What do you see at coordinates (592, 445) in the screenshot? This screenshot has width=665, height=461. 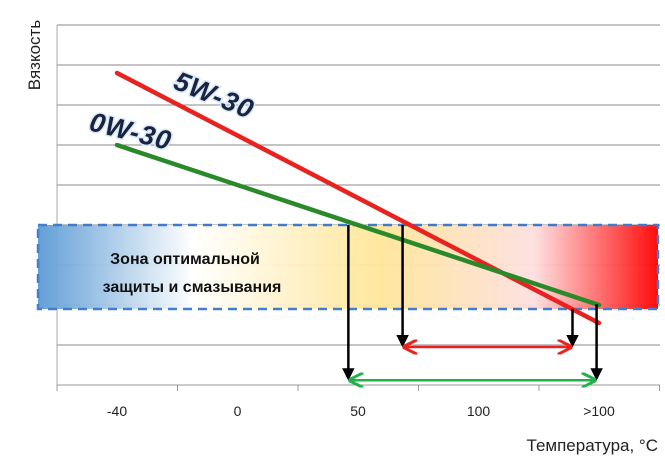 I see `x-axis-label: Температура, °C` at bounding box center [592, 445].